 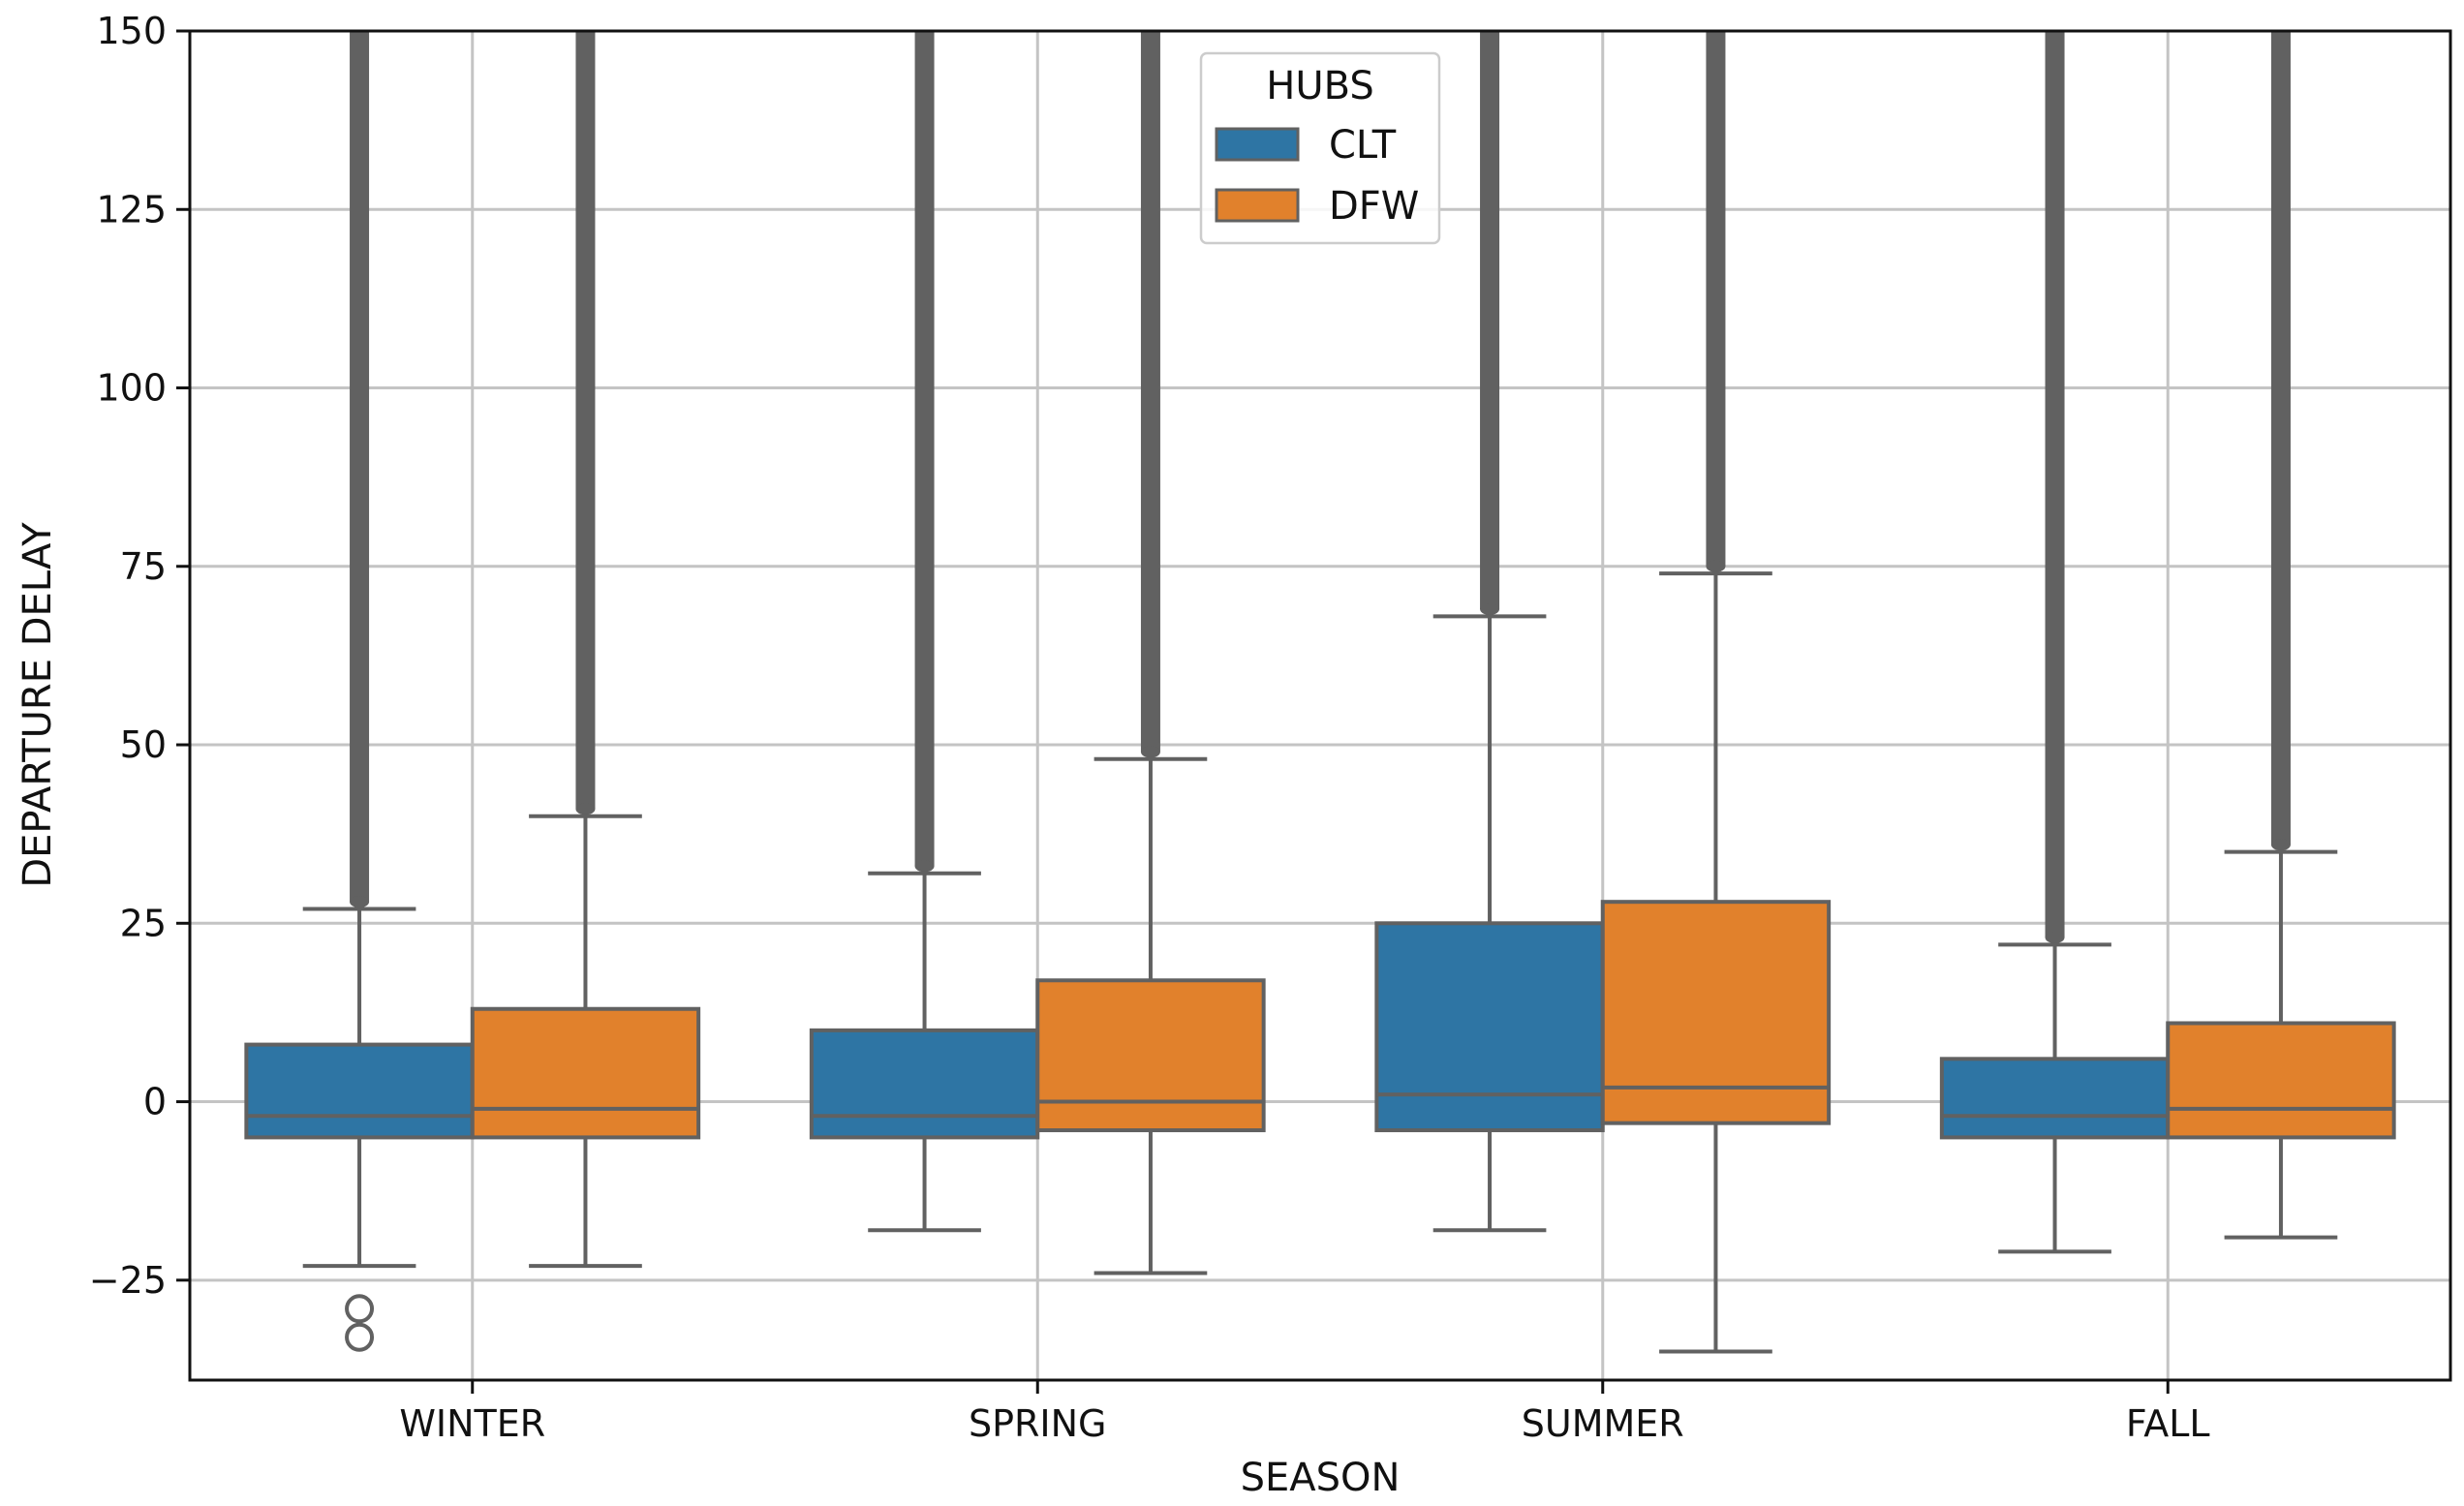 I want to click on legend-label-dfw: DFW, so click(x=1374, y=206).